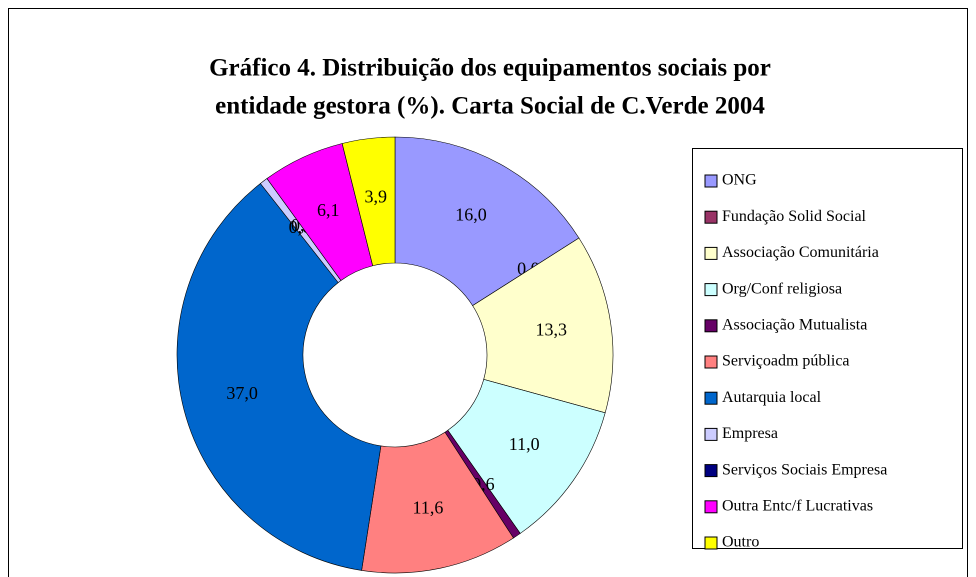  What do you see at coordinates (740, 542) in the screenshot?
I see `legend-label: Outro` at bounding box center [740, 542].